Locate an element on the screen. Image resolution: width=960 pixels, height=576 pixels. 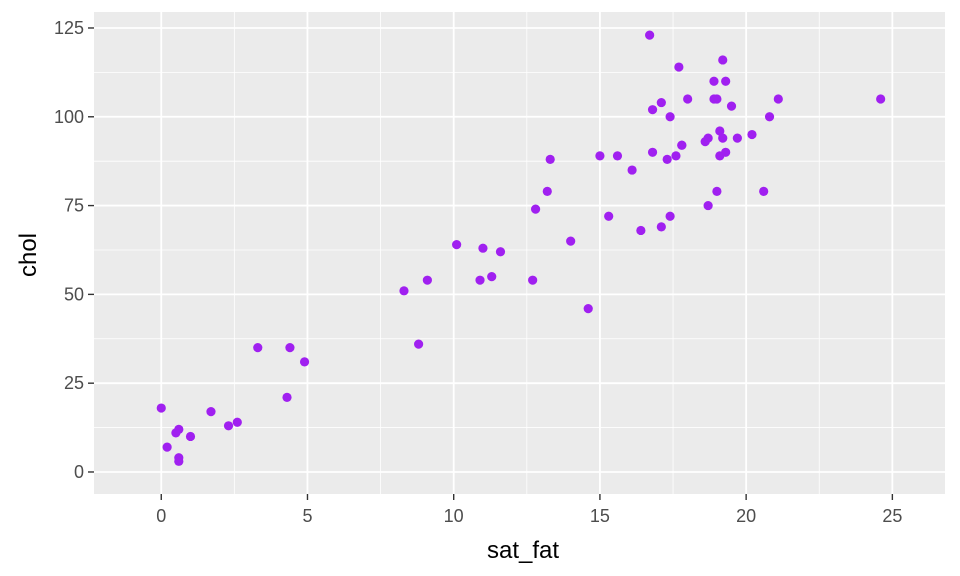
y-tick-label: 0 is located at coordinates (79, 472).